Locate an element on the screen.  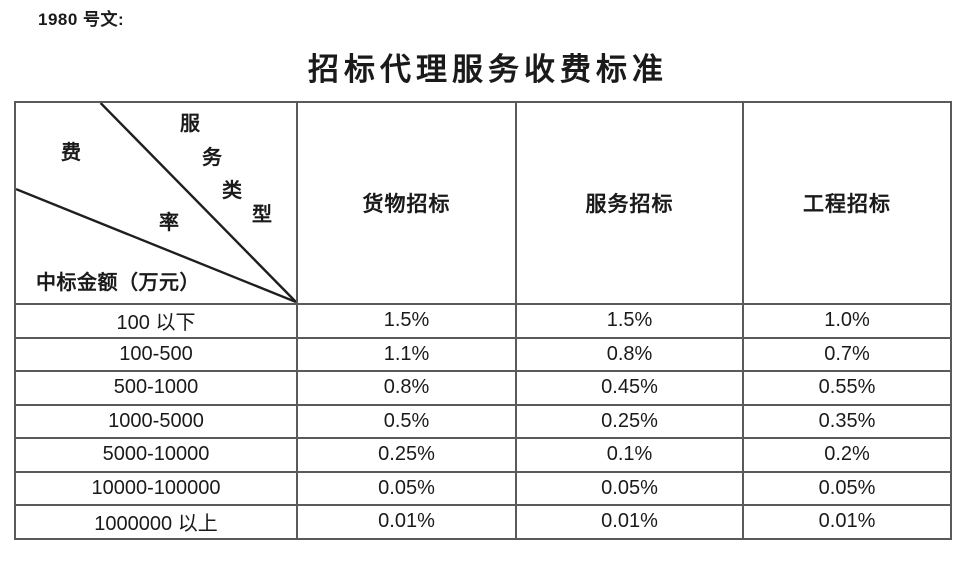
amount-range-cell: 500-1000 is located at coordinates (156, 388).